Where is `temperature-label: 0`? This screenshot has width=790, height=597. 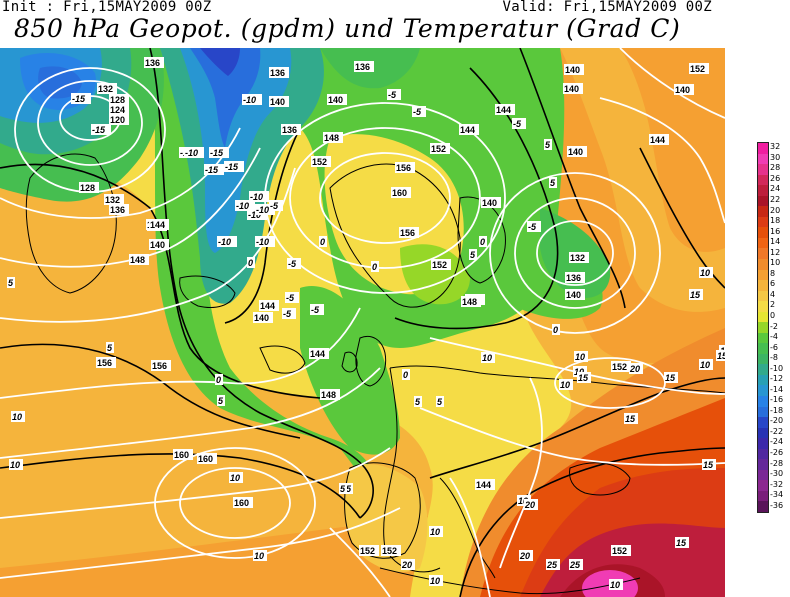 temperature-label: 0 is located at coordinates (323, 241).